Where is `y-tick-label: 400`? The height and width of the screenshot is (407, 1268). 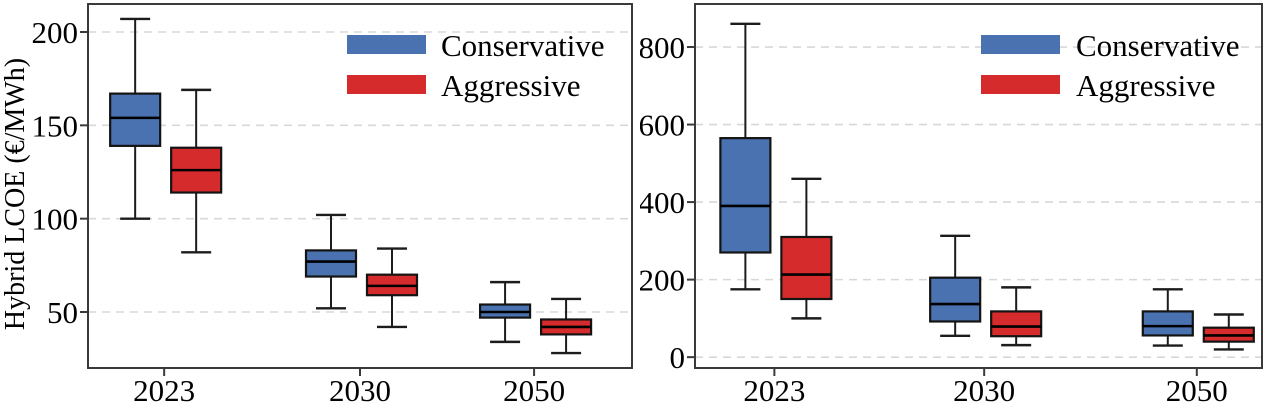
y-tick-label: 400 is located at coordinates (662, 202).